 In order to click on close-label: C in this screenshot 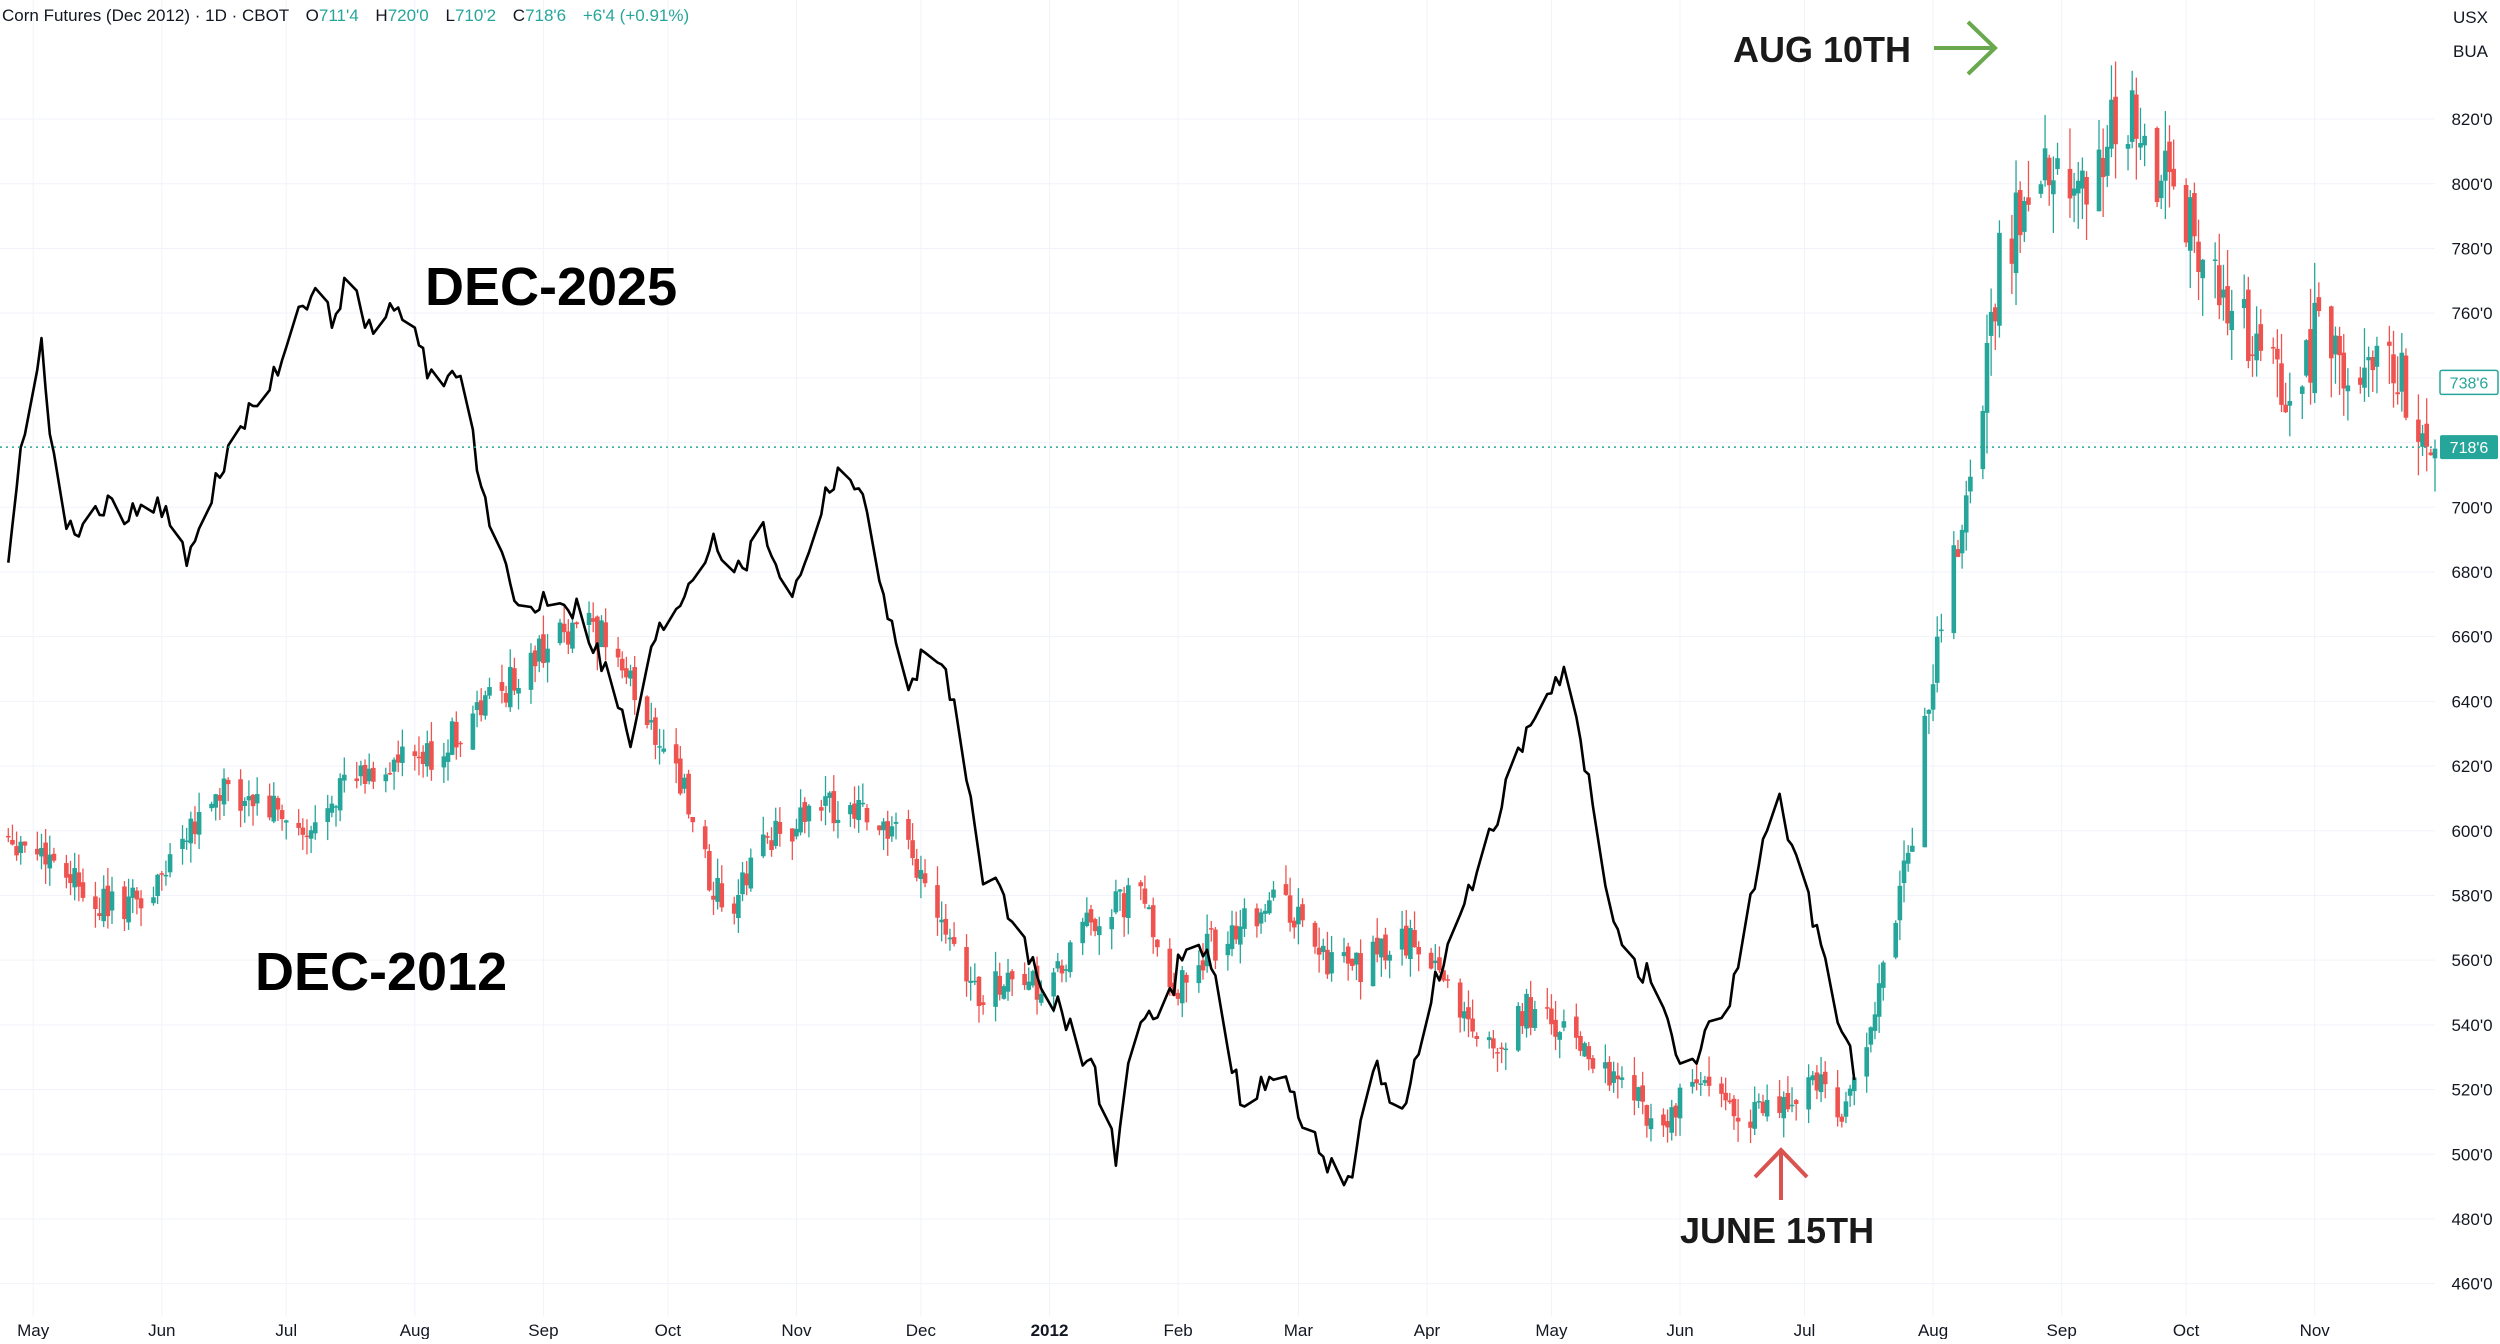, I will do `click(519, 15)`.